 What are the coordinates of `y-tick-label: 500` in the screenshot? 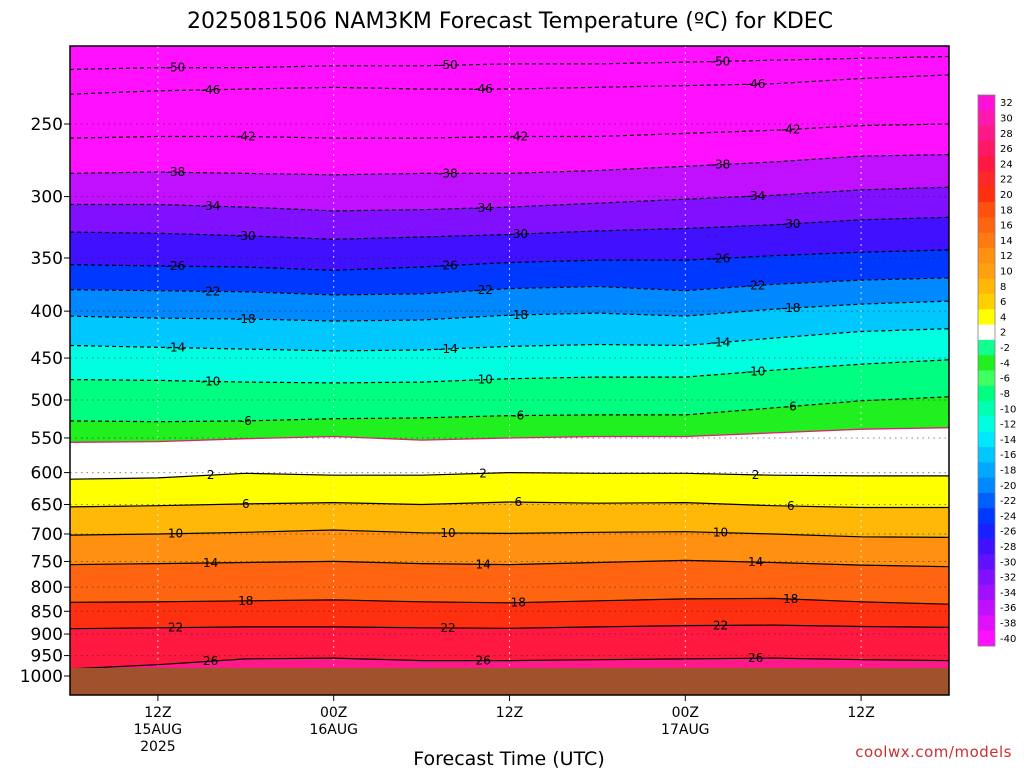 It's located at (47, 401).